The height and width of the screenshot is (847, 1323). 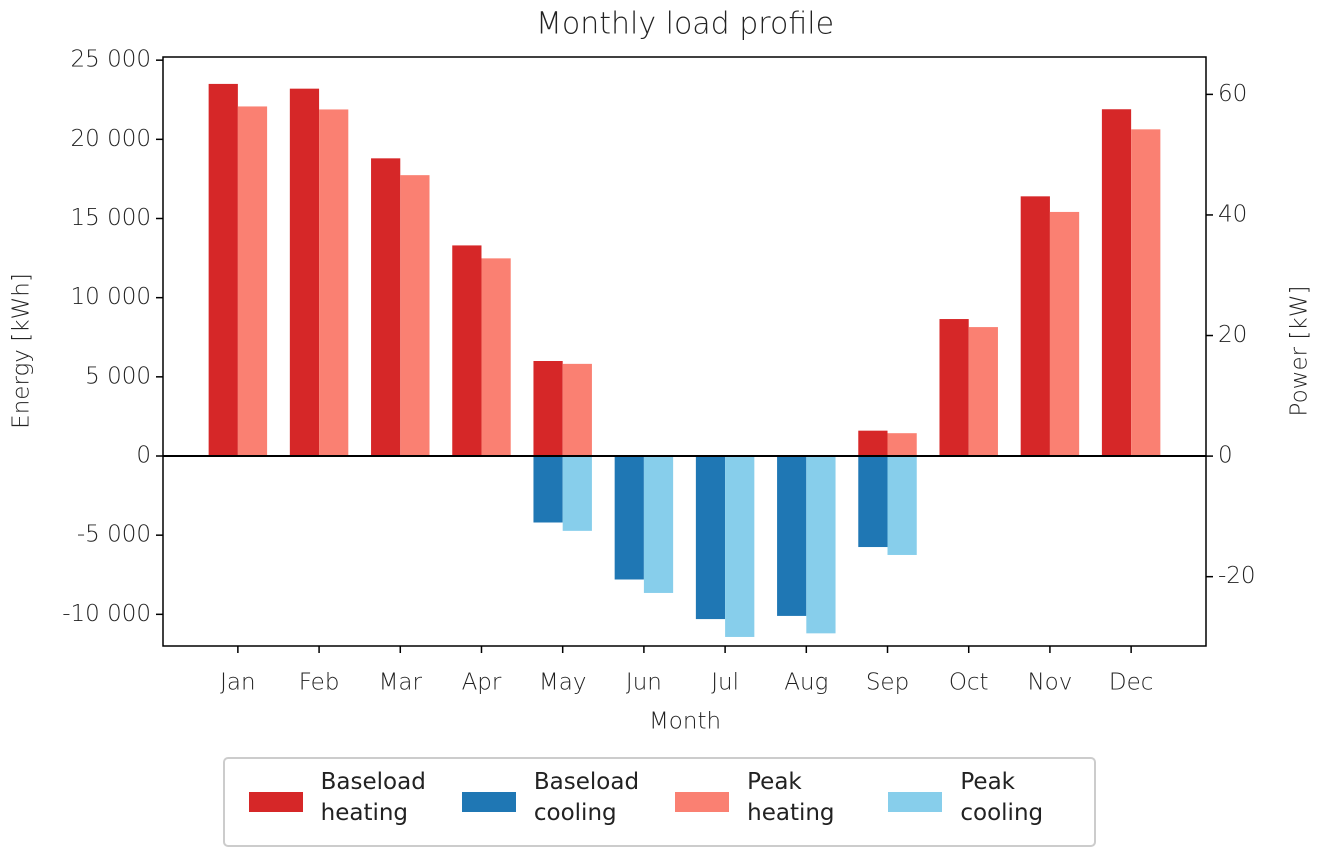 What do you see at coordinates (1237, 576) in the screenshot?
I see `y2-tick-label: -20` at bounding box center [1237, 576].